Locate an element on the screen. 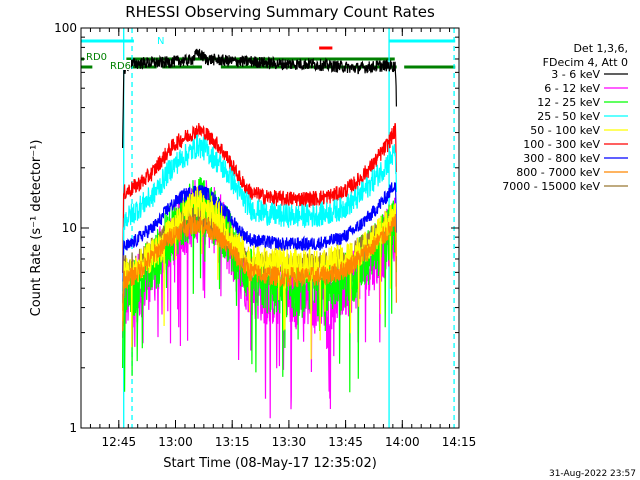  y-tick-label: 1 is located at coordinates (73, 428).